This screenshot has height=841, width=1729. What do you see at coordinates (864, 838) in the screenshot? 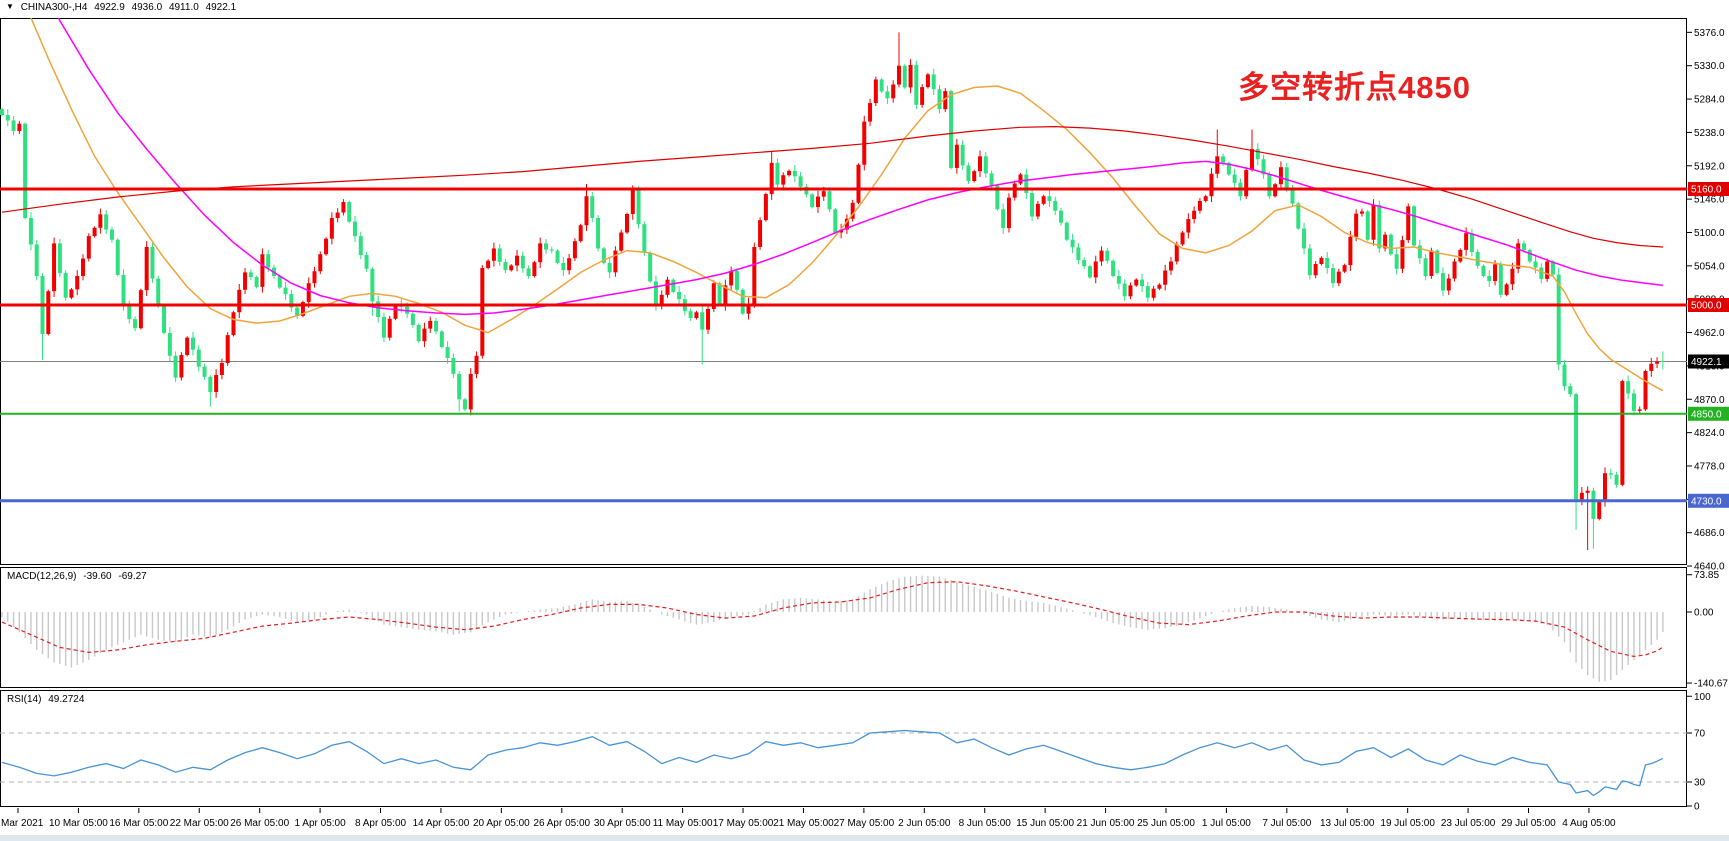
I see `window-bottom-strip` at bounding box center [864, 838].